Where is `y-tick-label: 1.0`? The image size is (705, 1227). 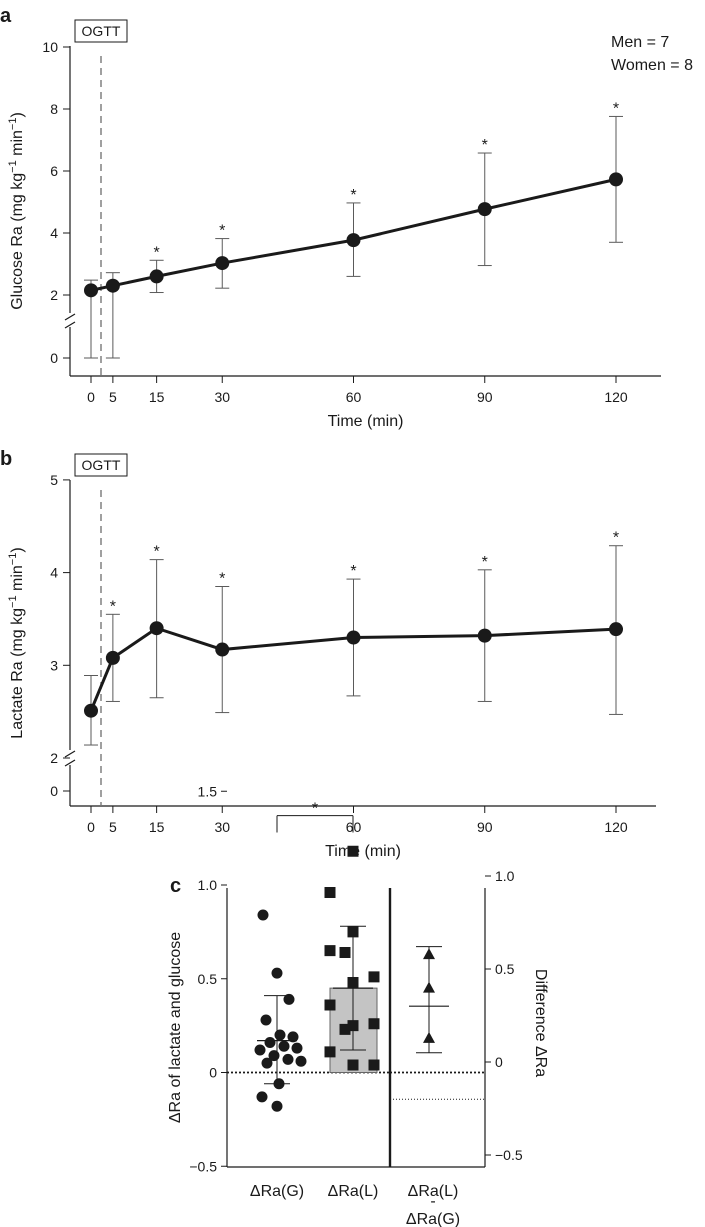
y-tick-label: 1.0 is located at coordinates (208, 885).